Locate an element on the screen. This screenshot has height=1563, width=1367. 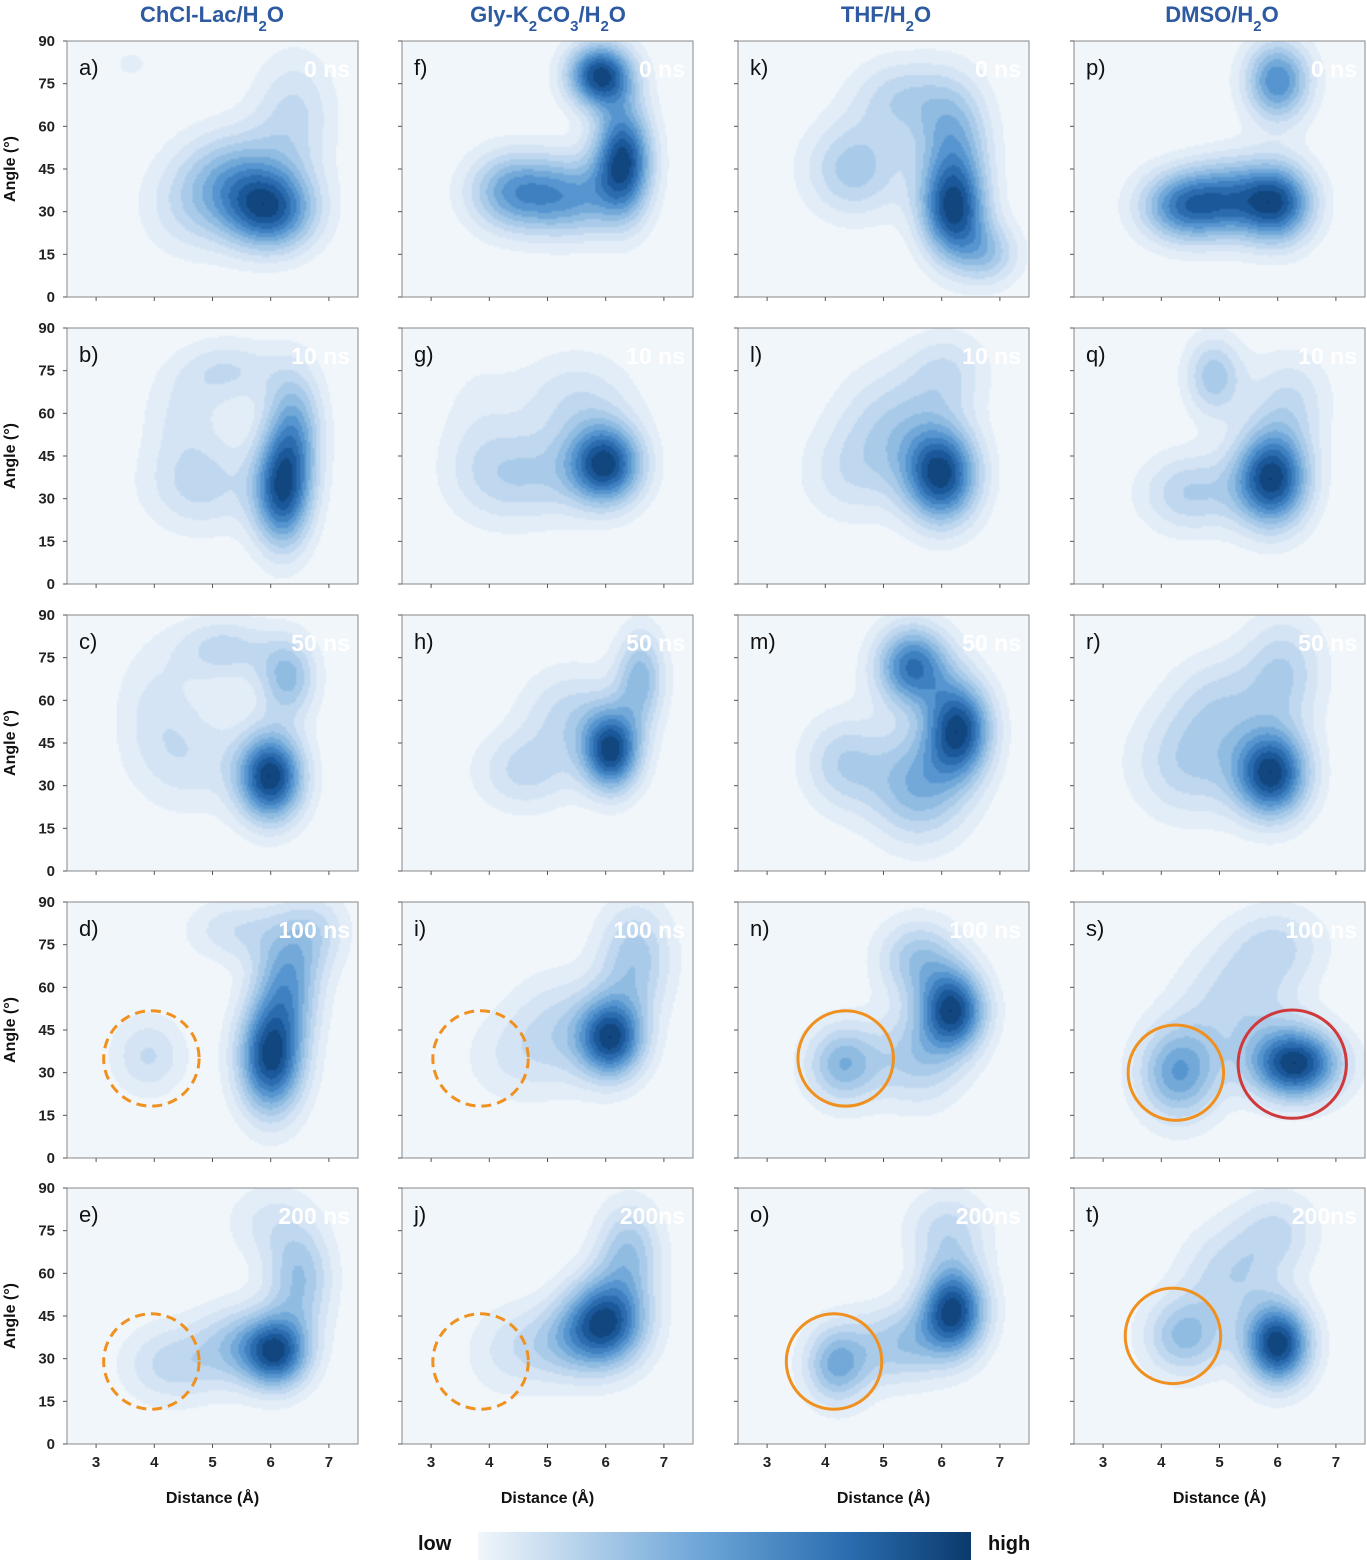
panel-label: o) is located at coordinates (760, 1214).